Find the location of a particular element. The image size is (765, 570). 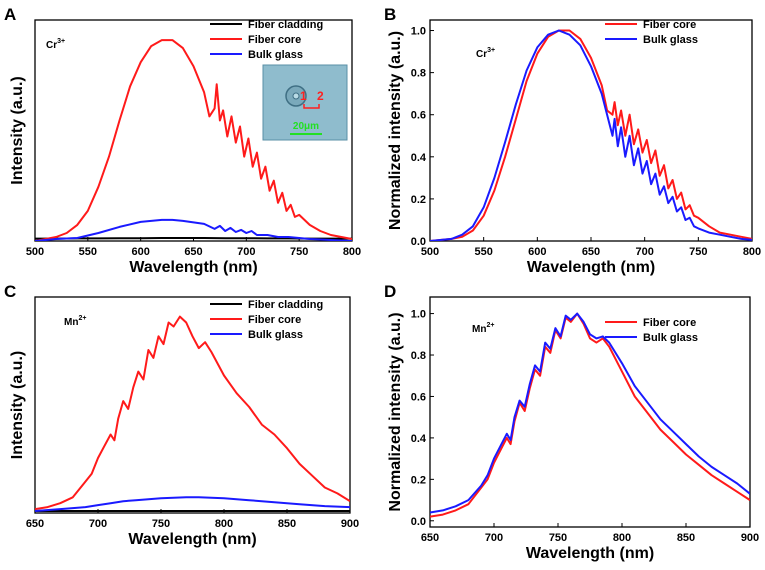

inset-micrograph: 1 2 20μm is located at coordinates (305, 102).